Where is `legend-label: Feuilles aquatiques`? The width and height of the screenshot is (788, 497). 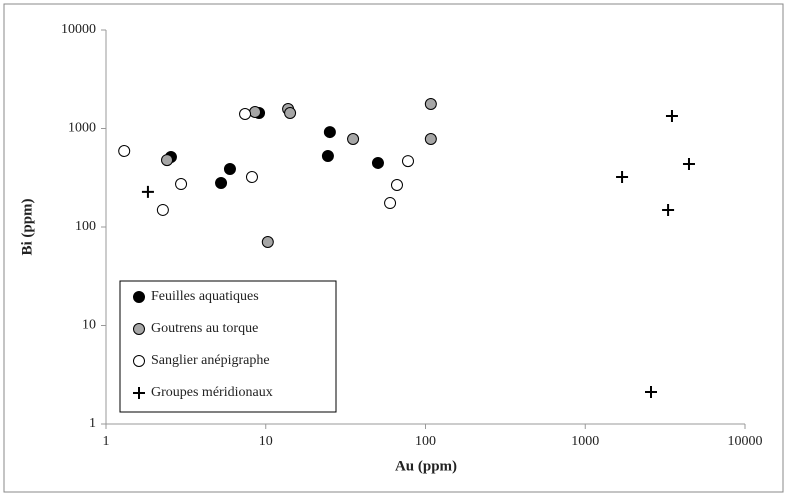
legend-label: Feuilles aquatiques is located at coordinates (205, 296).